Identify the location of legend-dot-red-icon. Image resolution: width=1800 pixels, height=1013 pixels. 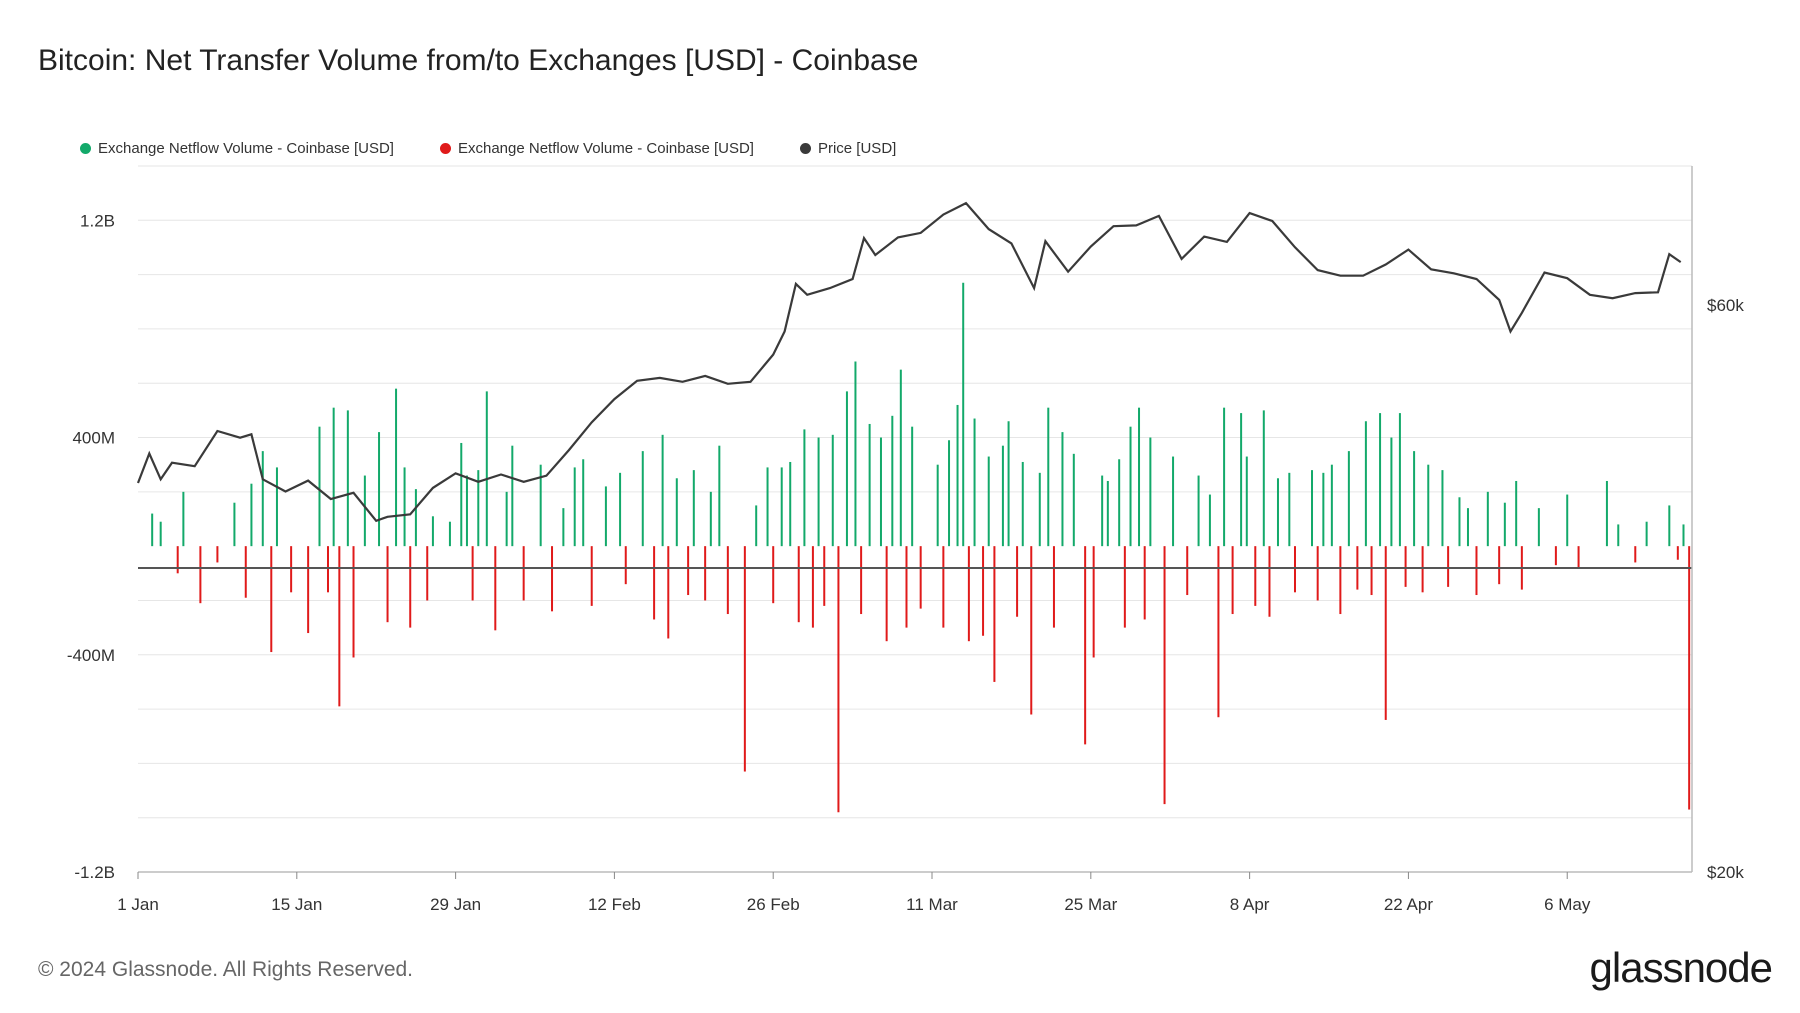
(445, 148).